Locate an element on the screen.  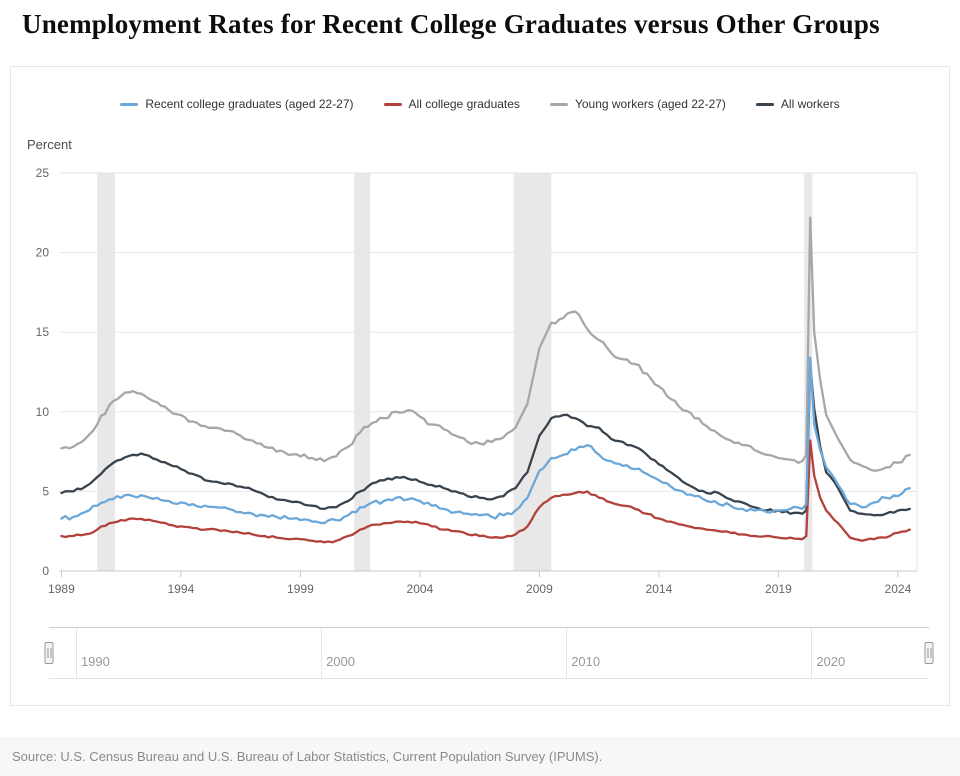
navigator-label: 1990 is located at coordinates (95, 662).